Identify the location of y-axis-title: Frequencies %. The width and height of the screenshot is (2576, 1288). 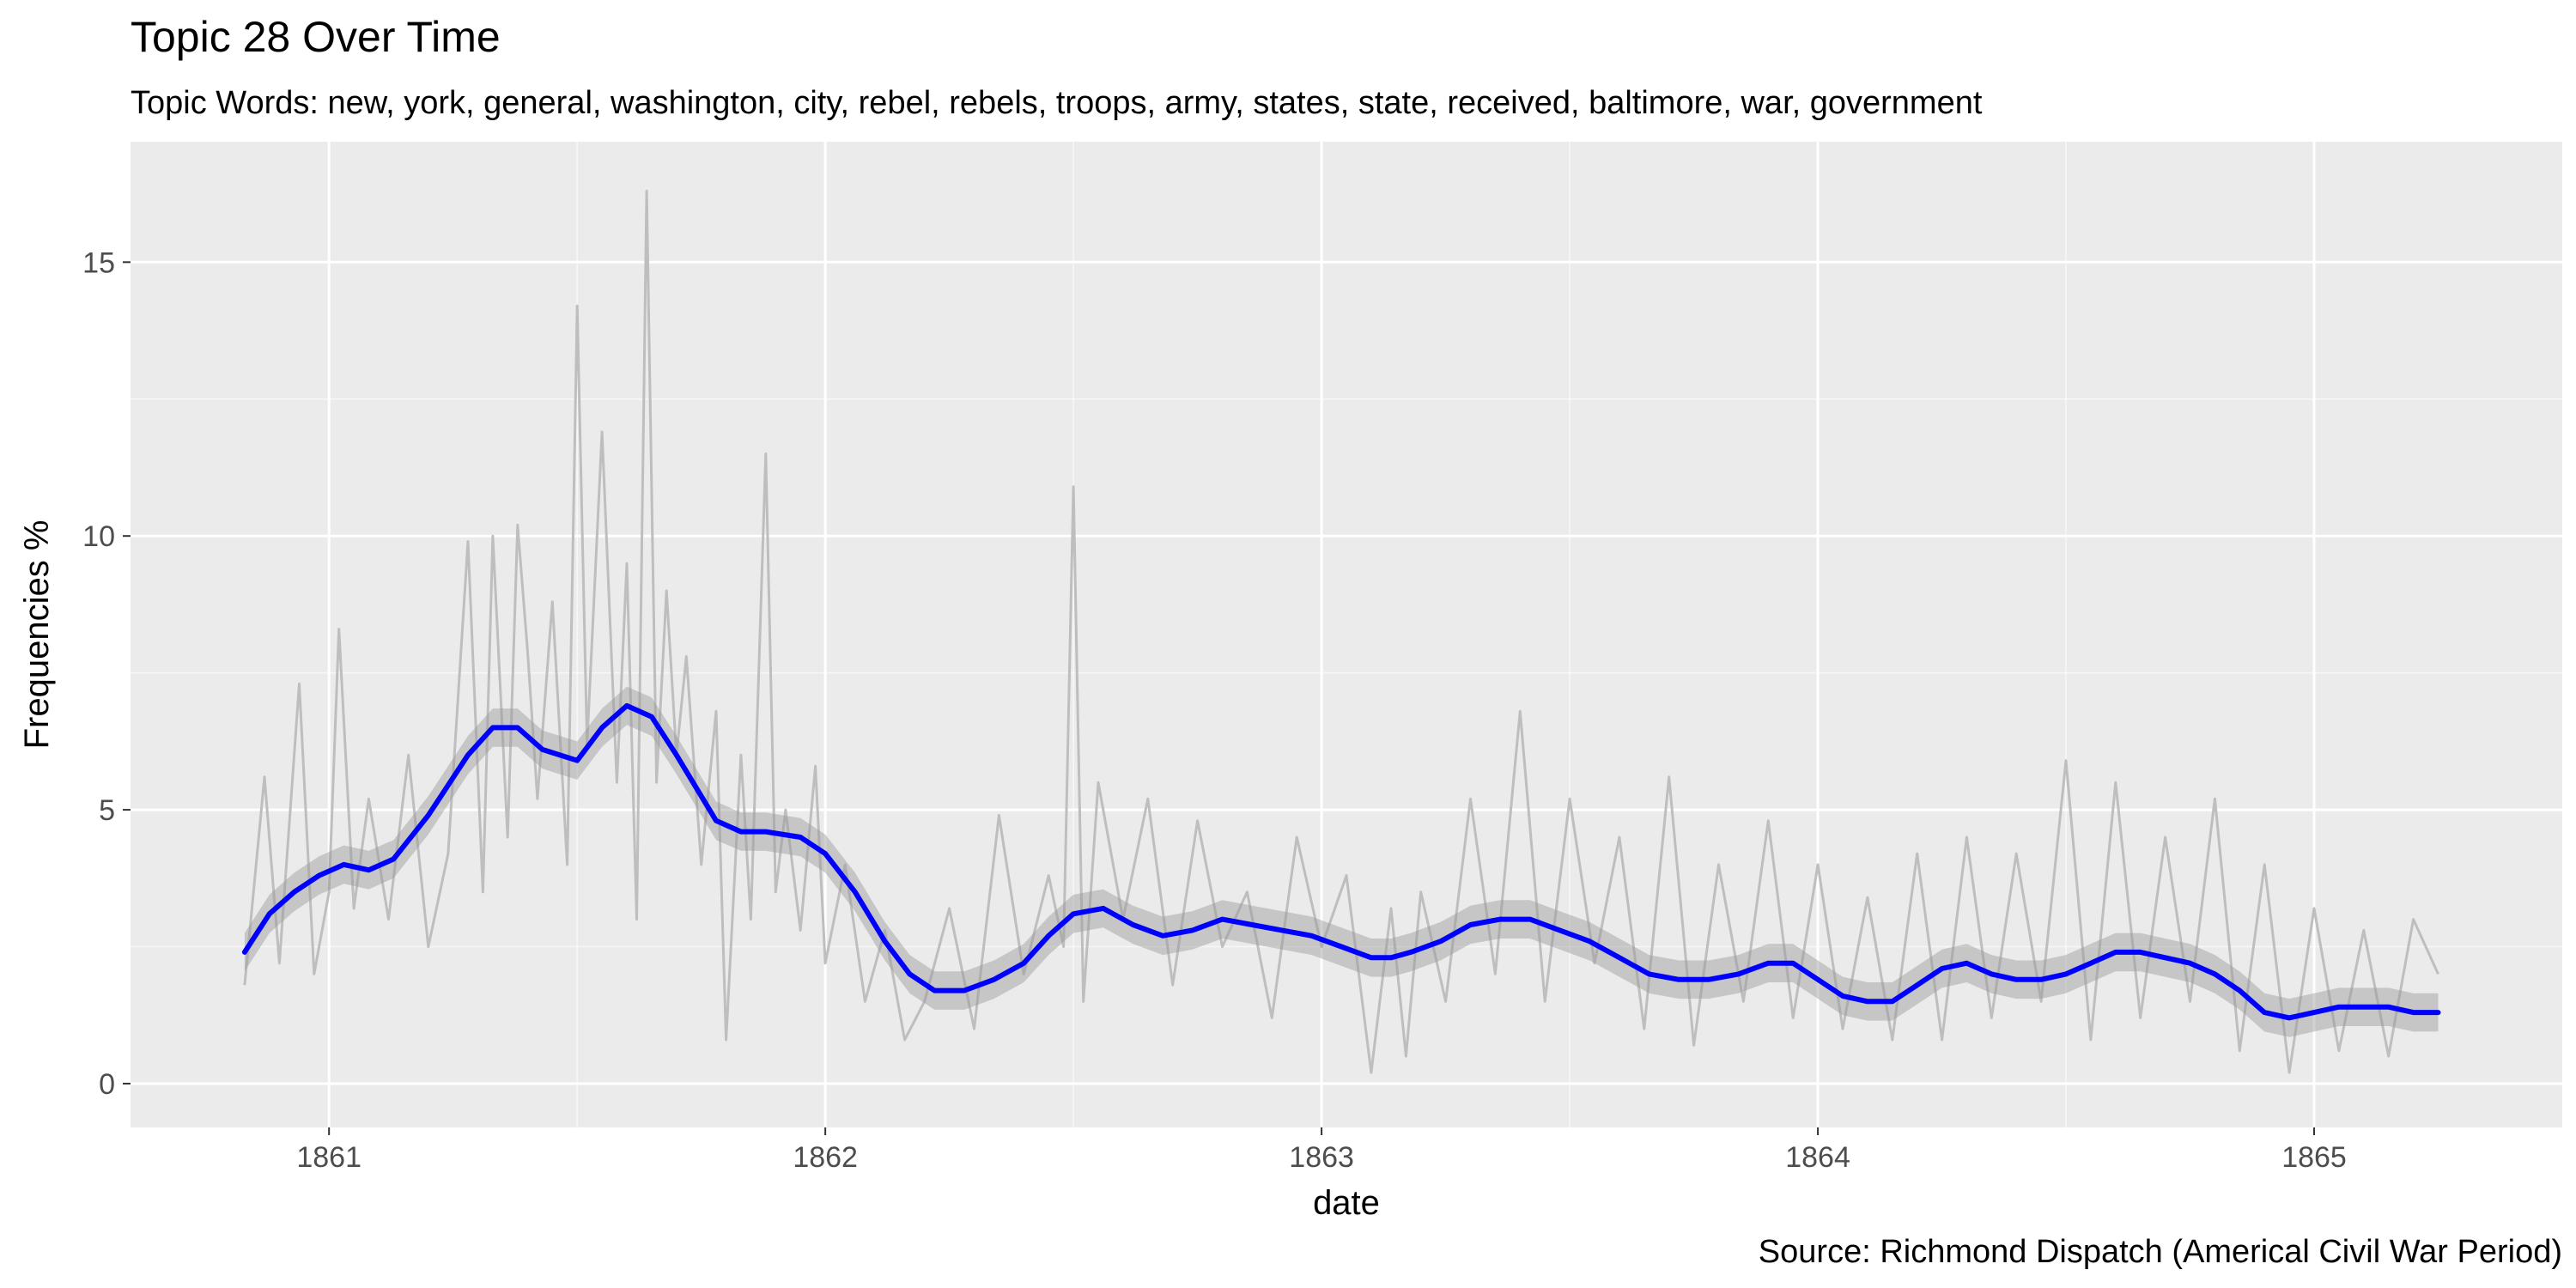
(37, 635).